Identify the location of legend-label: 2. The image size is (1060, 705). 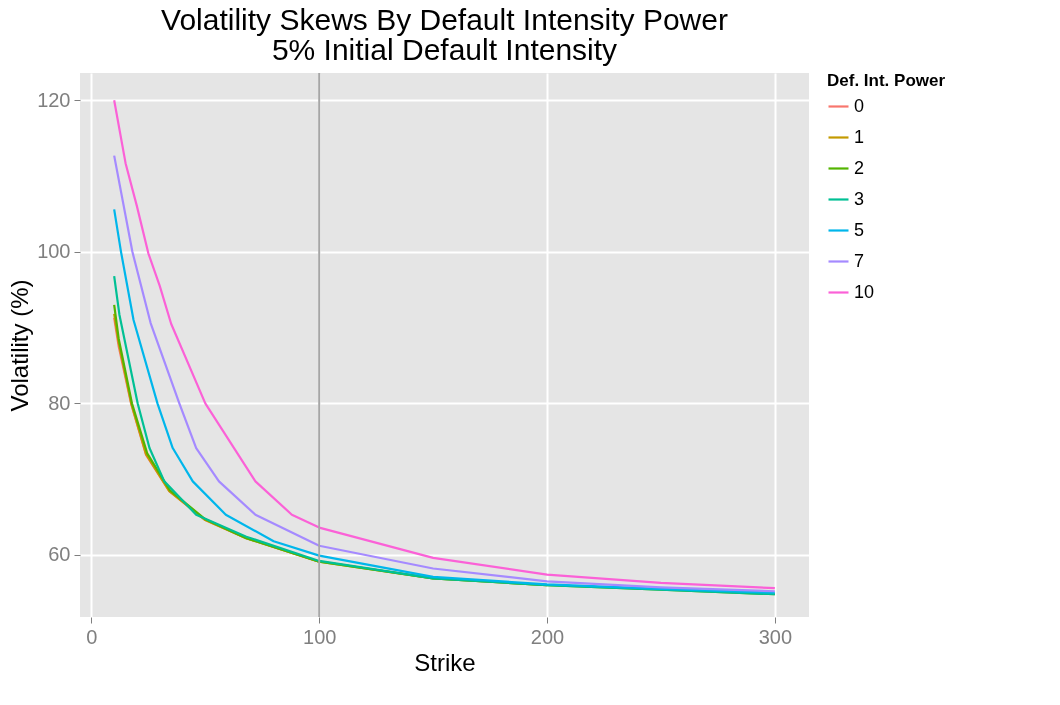
(859, 167).